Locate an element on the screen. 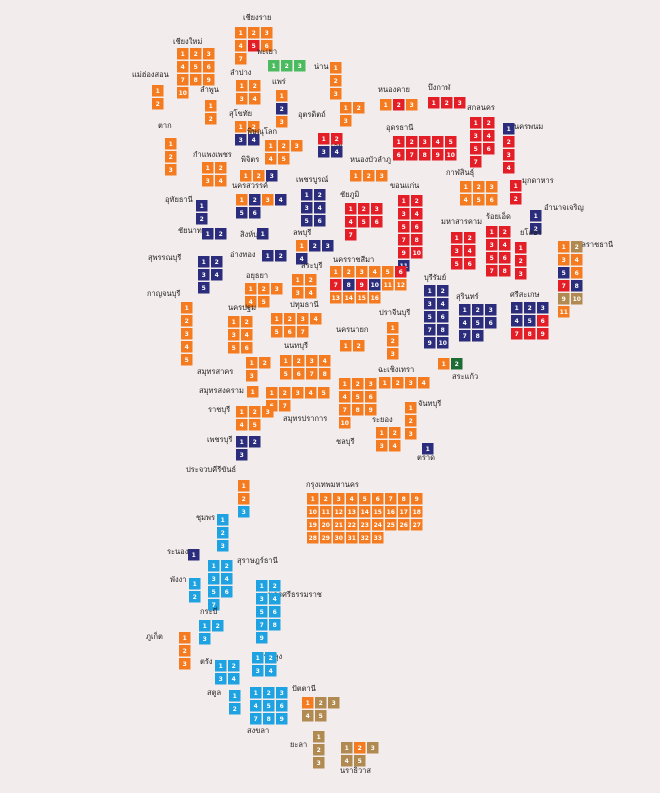 Image resolution: width=660 pixels, height=793 pixels. province-name: พิจิตร is located at coordinates (250, 159).